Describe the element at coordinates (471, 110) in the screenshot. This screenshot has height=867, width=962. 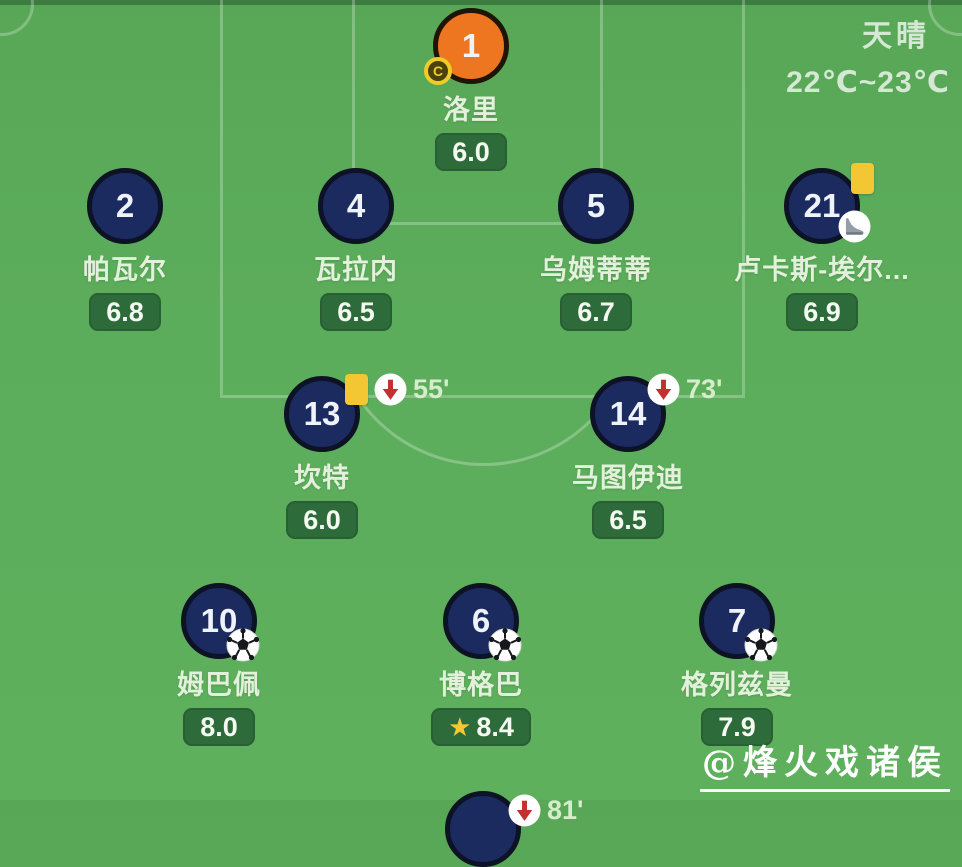
I see `player-name: 洛里` at that location.